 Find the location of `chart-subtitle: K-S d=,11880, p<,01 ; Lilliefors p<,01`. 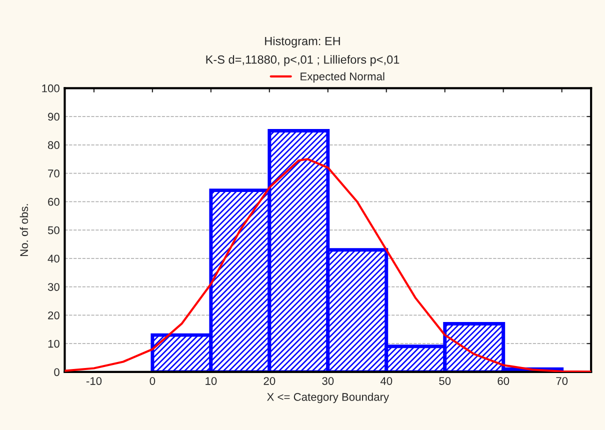

chart-subtitle: K-S d=,11880, p<,01 ; Lilliefors p<,01 is located at coordinates (303, 60).